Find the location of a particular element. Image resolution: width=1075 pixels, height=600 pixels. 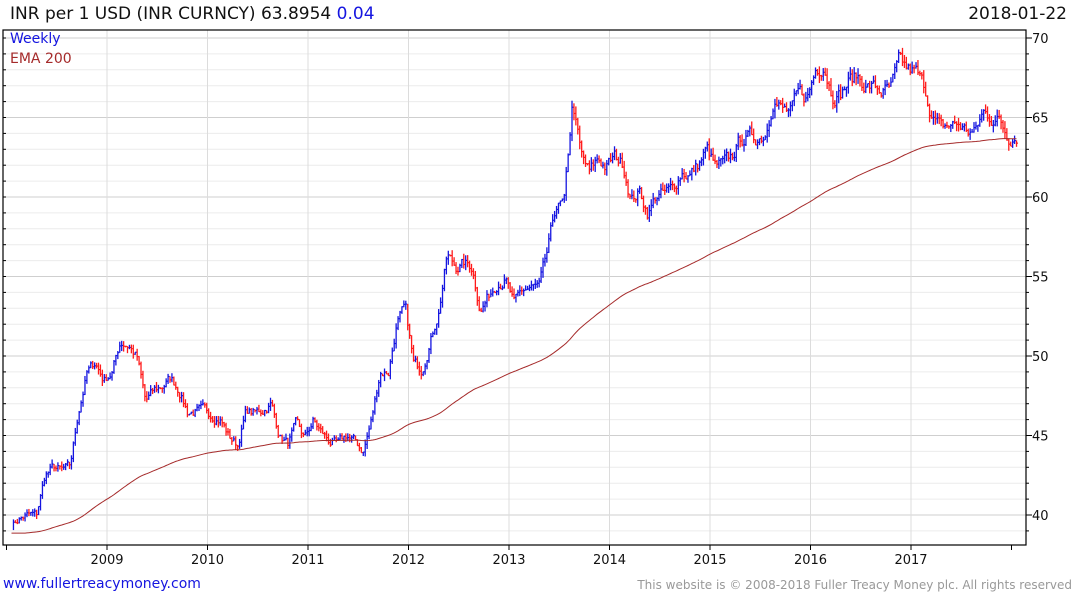

x-tick-label: 2011 is located at coordinates (307, 560).